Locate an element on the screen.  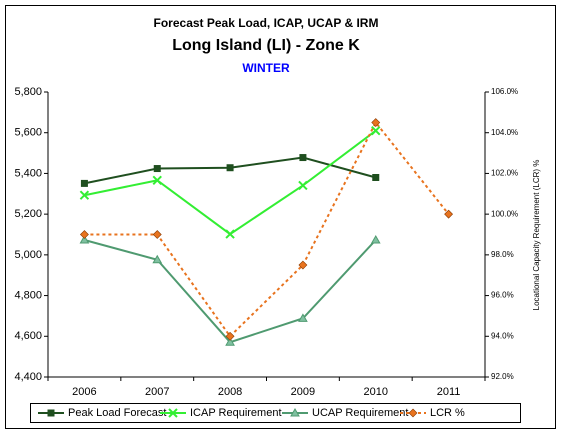
y2-tick-label: 94.0% is located at coordinates (502, 335).